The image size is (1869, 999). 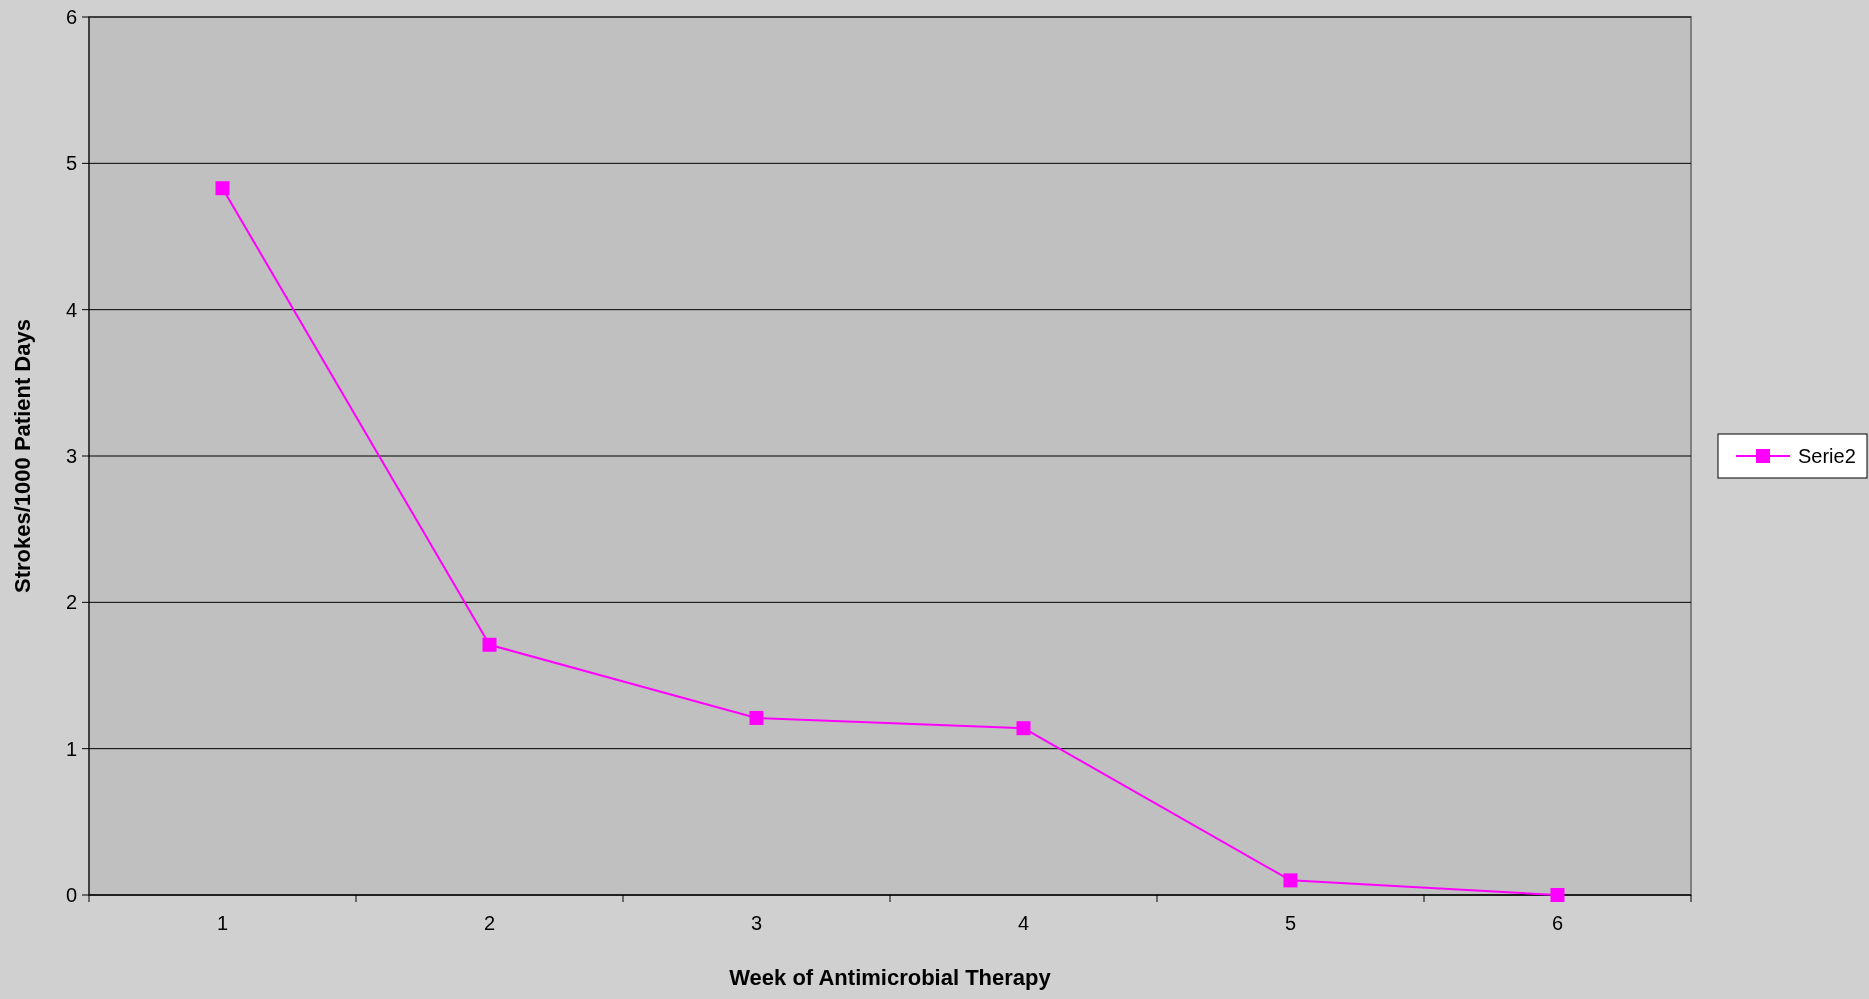 I want to click on legend-label: Serie2, so click(x=1827, y=456).